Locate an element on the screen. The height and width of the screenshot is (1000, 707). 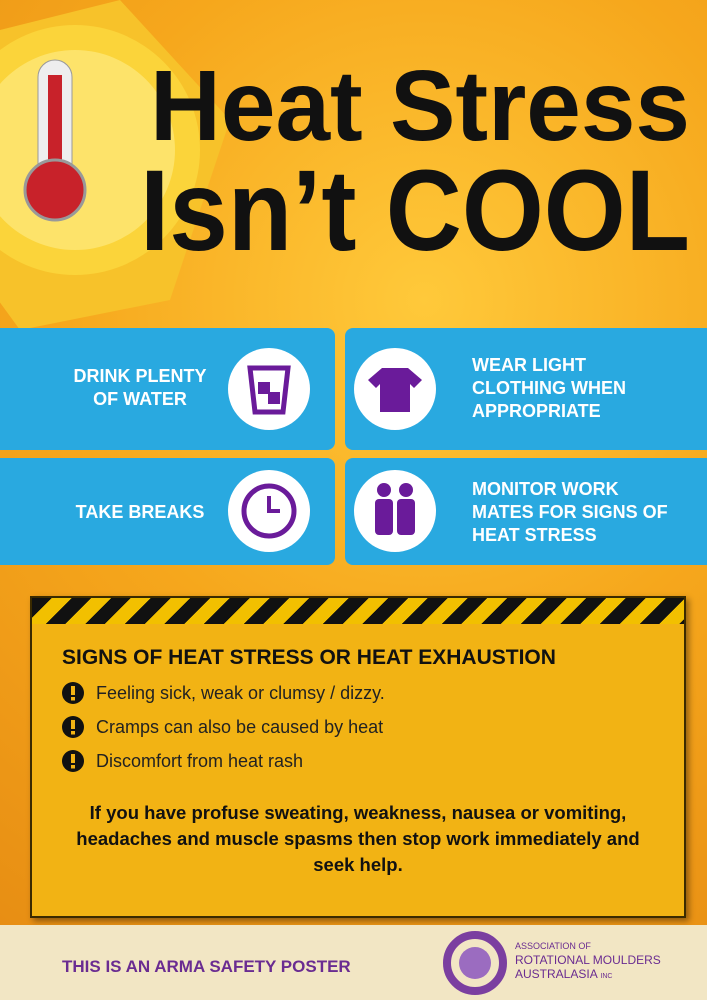
logo-line: ROTATIONAL MOULDERS is located at coordinates (588, 960).